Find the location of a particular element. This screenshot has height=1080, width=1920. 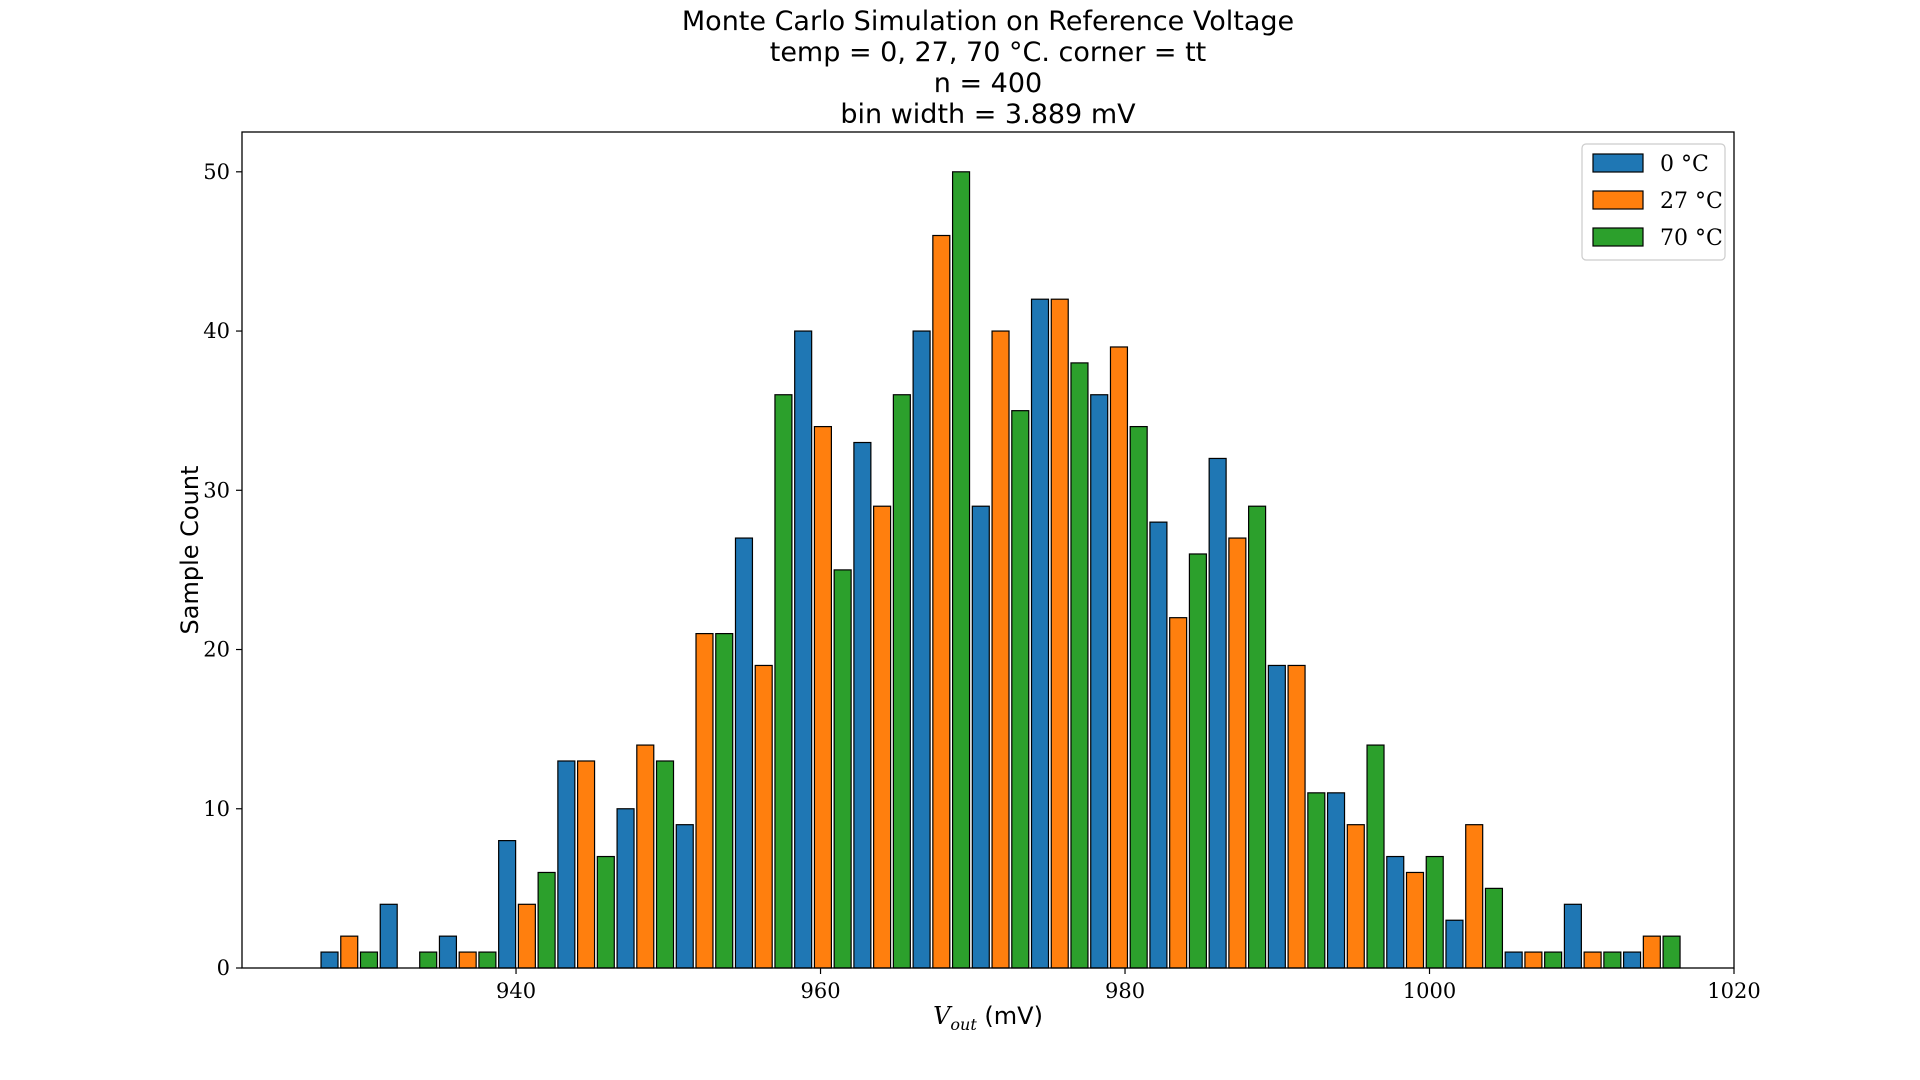

legend-label-0: 0 °C is located at coordinates (1684, 164).